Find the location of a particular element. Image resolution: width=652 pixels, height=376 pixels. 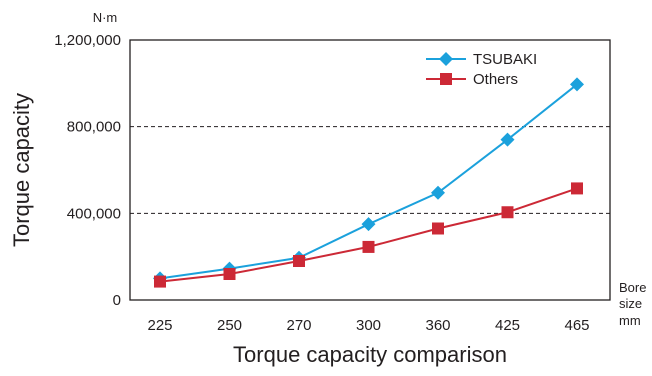

y-tick-label-1: 400,000 is located at coordinates (94, 213).